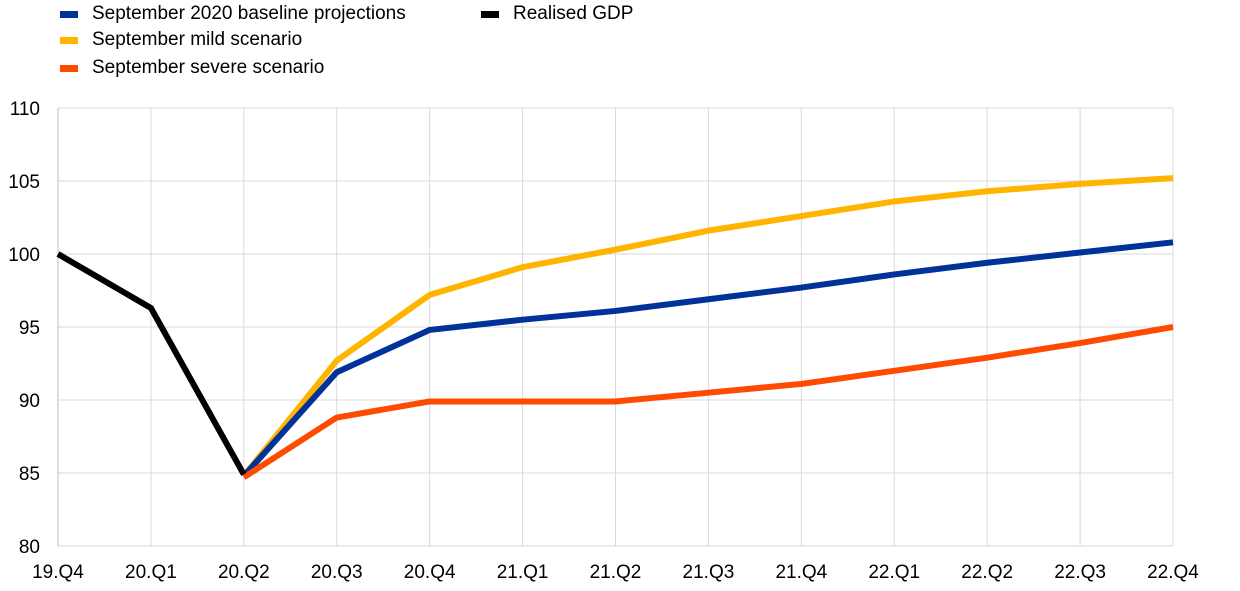 This screenshot has width=1240, height=591. Describe the element at coordinates (29, 401) in the screenshot. I see `y-tick-label: 90` at that location.